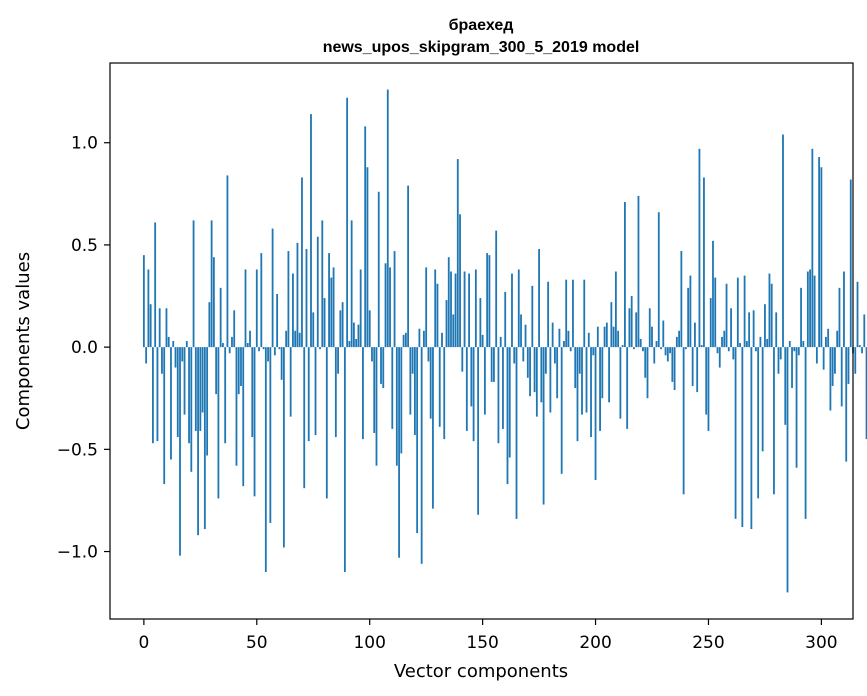 Image resolution: width=867 pixels, height=696 pixels. What do you see at coordinates (481, 671) in the screenshot?
I see `x-axis-label: Vector components` at bounding box center [481, 671].